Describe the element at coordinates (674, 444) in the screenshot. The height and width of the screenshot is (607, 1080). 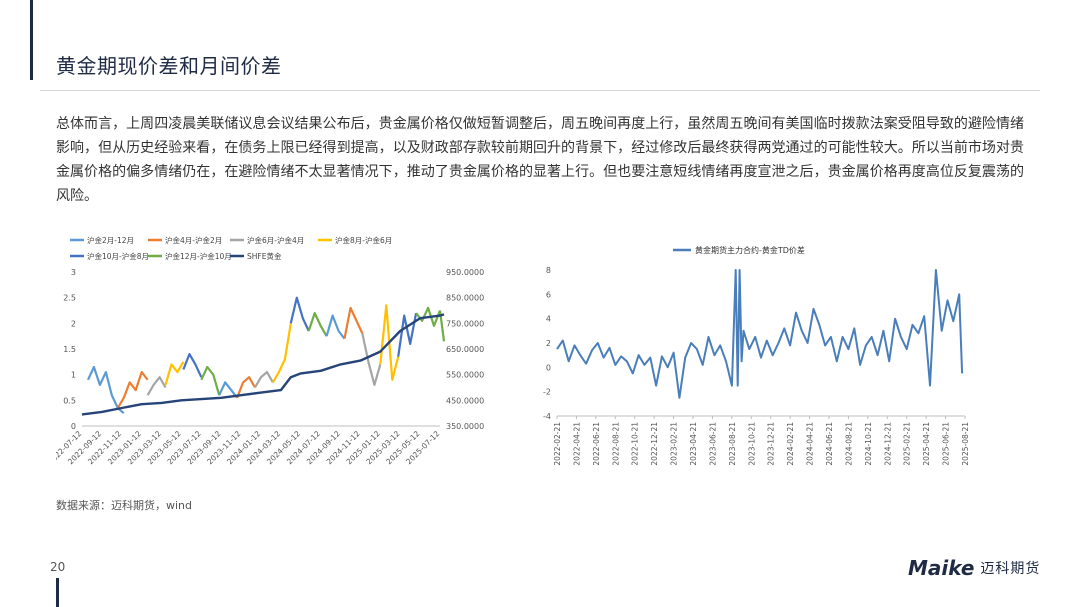
I see `x-tick-label: 2023-02-21` at that location.